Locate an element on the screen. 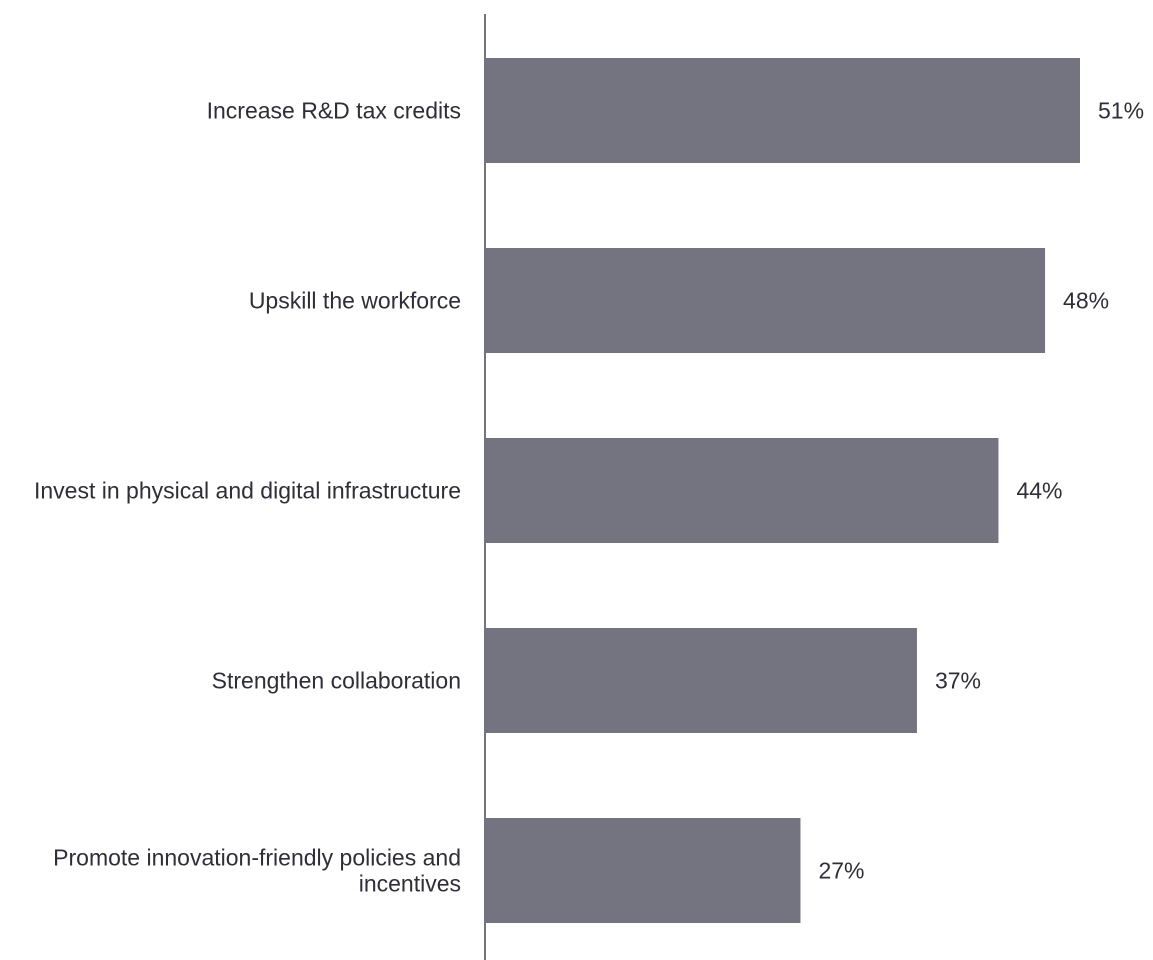 This screenshot has width=1153, height=960. value-label-strengthen-collaboration: 37% is located at coordinates (958, 681).